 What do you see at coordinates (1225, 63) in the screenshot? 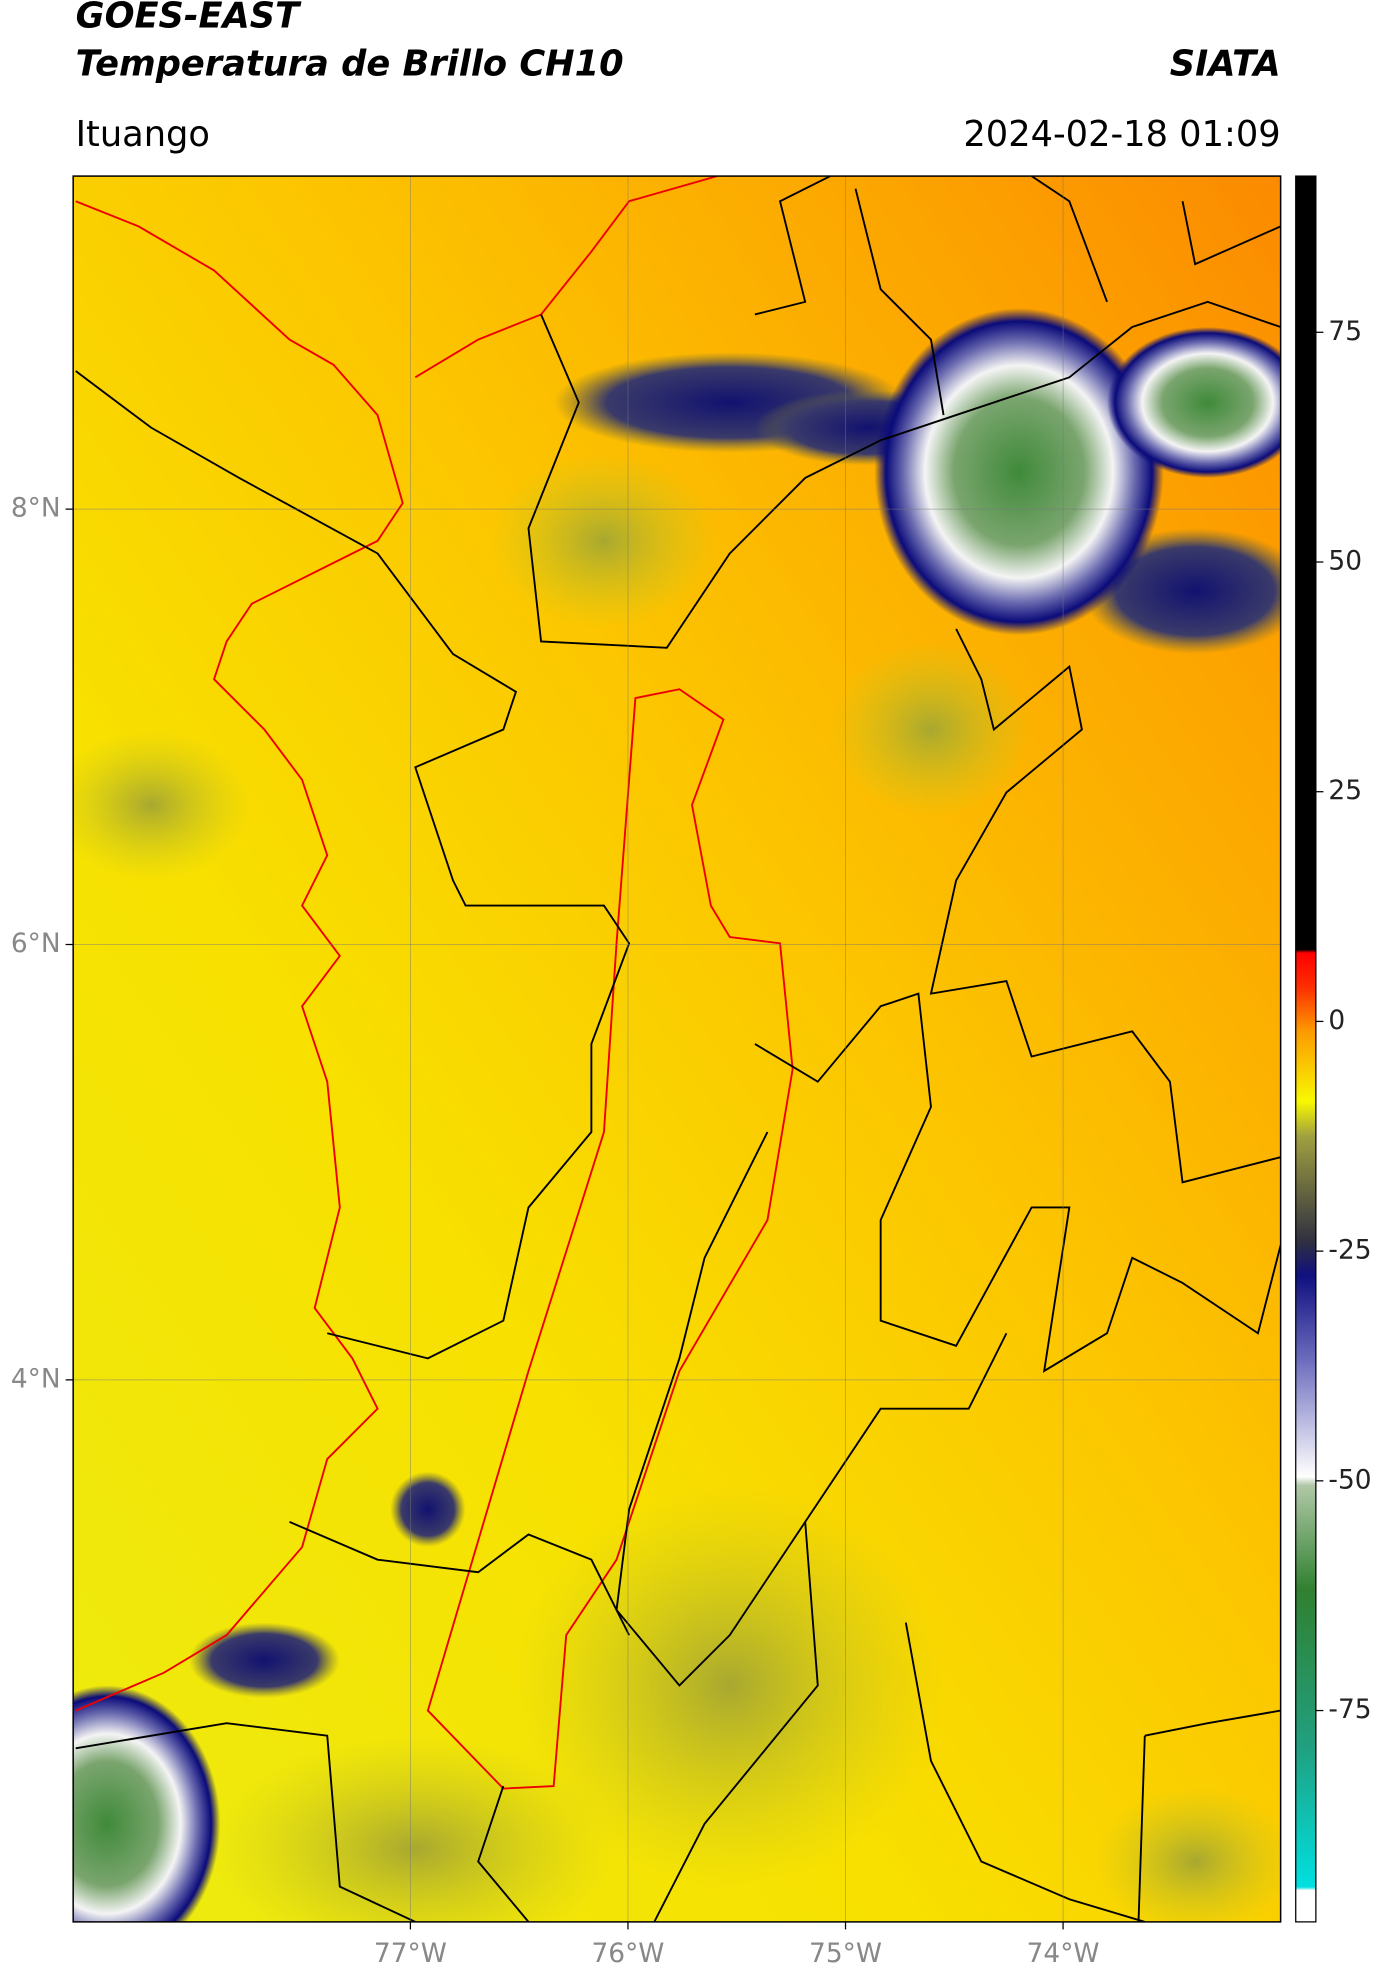
I see `source: SIATA` at bounding box center [1225, 63].